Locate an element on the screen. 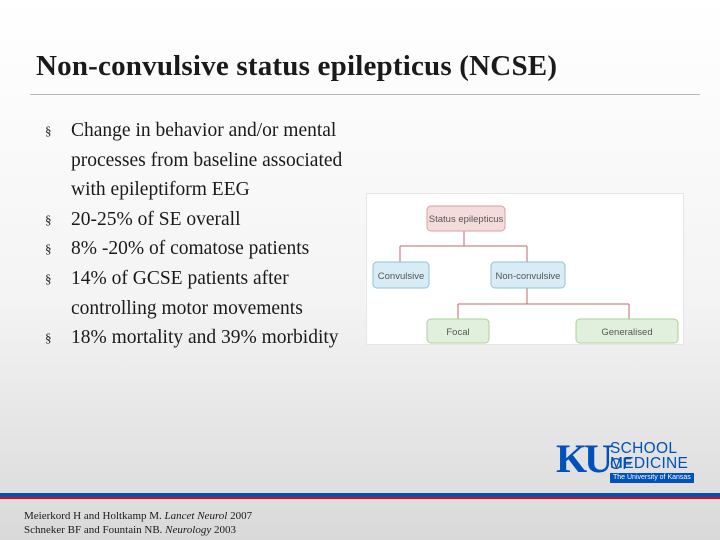 The width and height of the screenshot is (720, 540). node-convulsive-label: Convulsive is located at coordinates (401, 276).